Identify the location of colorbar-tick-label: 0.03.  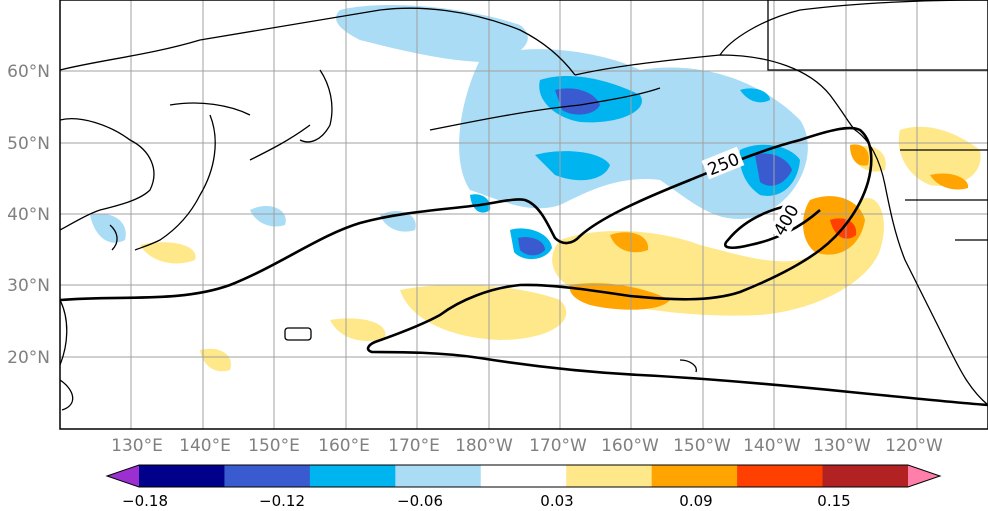
(556, 501).